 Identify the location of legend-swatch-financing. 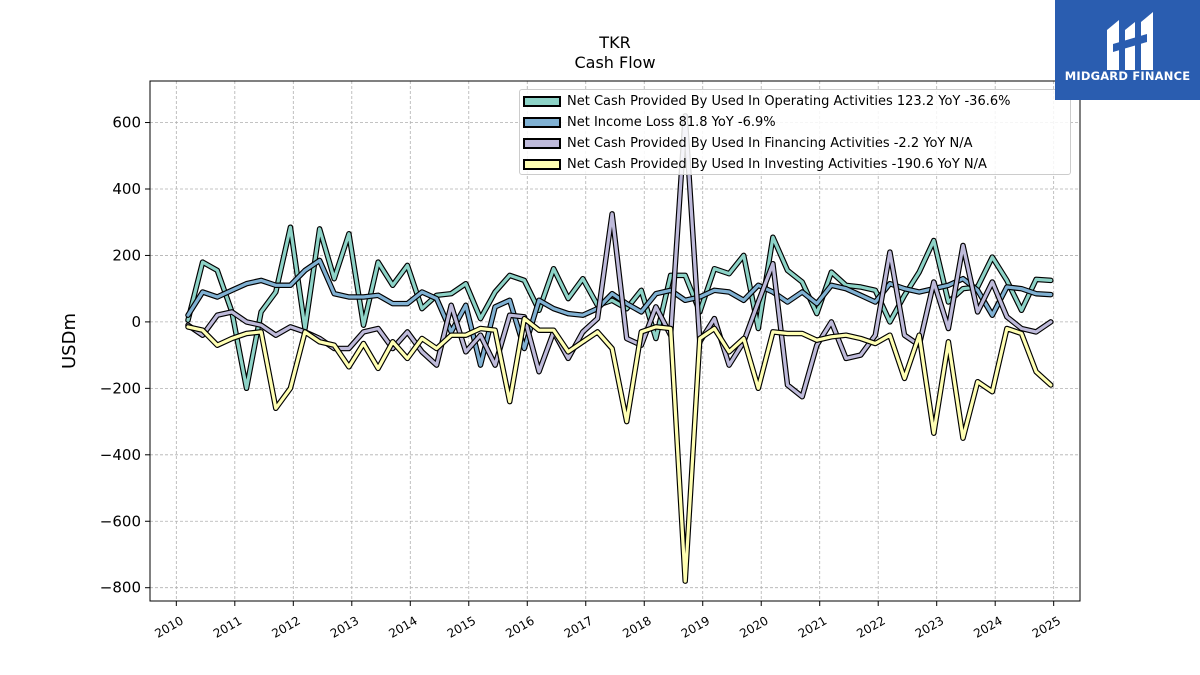
(542, 143).